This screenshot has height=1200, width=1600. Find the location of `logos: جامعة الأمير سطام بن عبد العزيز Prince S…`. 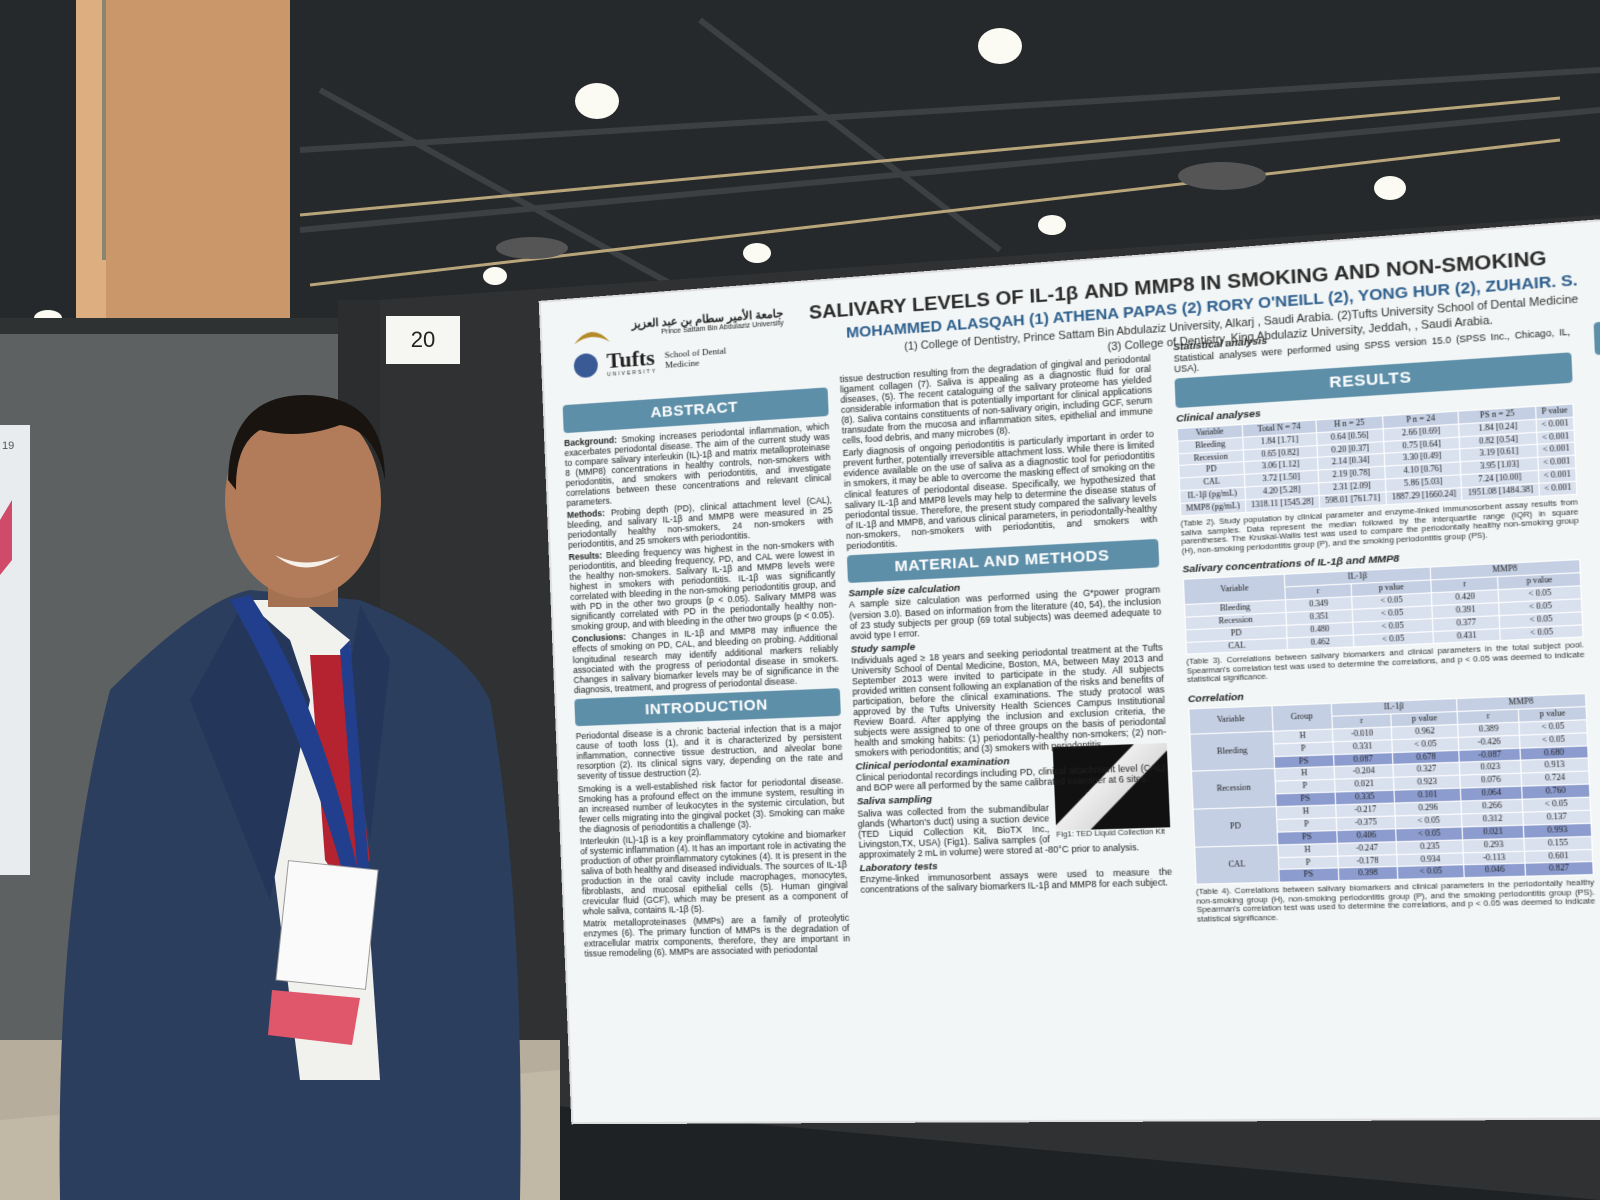

logos: جامعة الأمير سطام بن عبد العزيز Prince S… is located at coordinates (678, 344).